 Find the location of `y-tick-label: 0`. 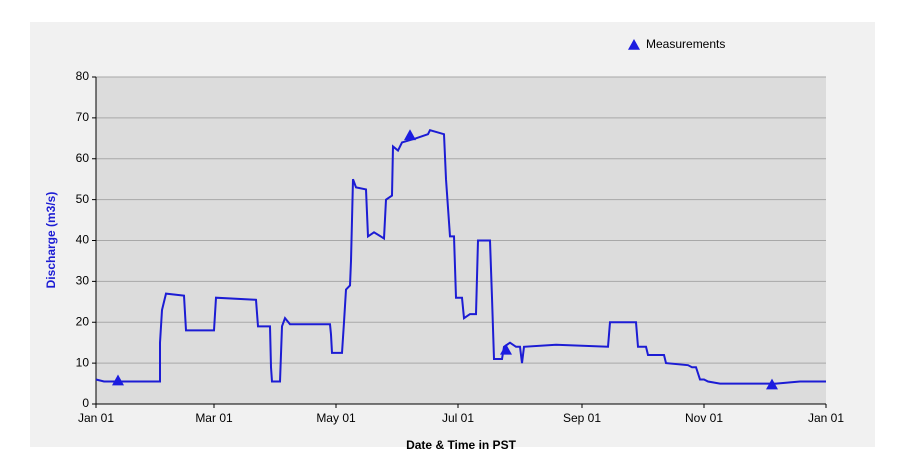

y-tick-label: 0 is located at coordinates (85, 403).